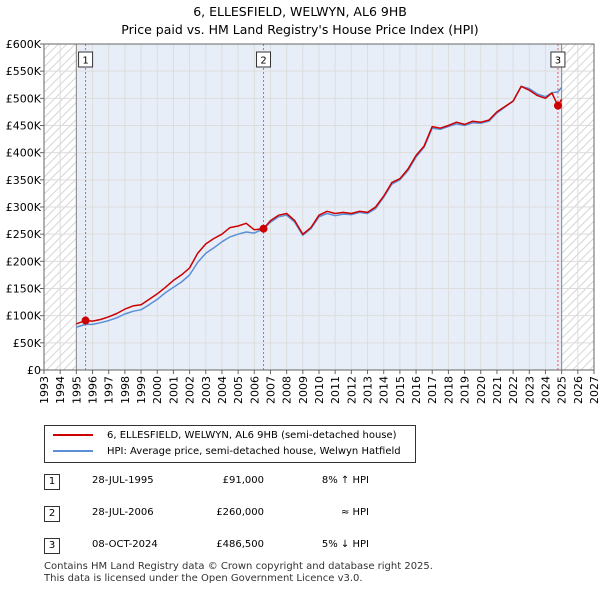 The height and width of the screenshot is (590, 600). What do you see at coordinates (384, 390) in the screenshot?
I see `x-tick-label: 2014` at bounding box center [384, 390].